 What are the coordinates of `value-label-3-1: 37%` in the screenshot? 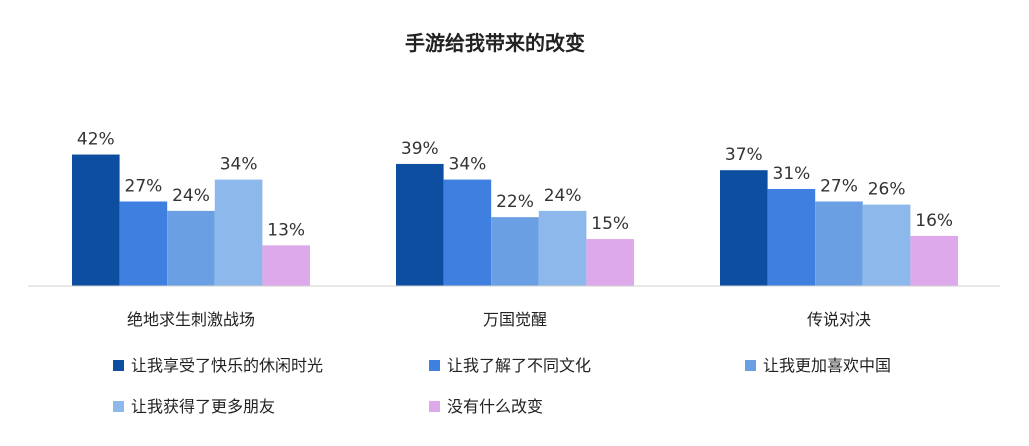 It's located at (744, 155).